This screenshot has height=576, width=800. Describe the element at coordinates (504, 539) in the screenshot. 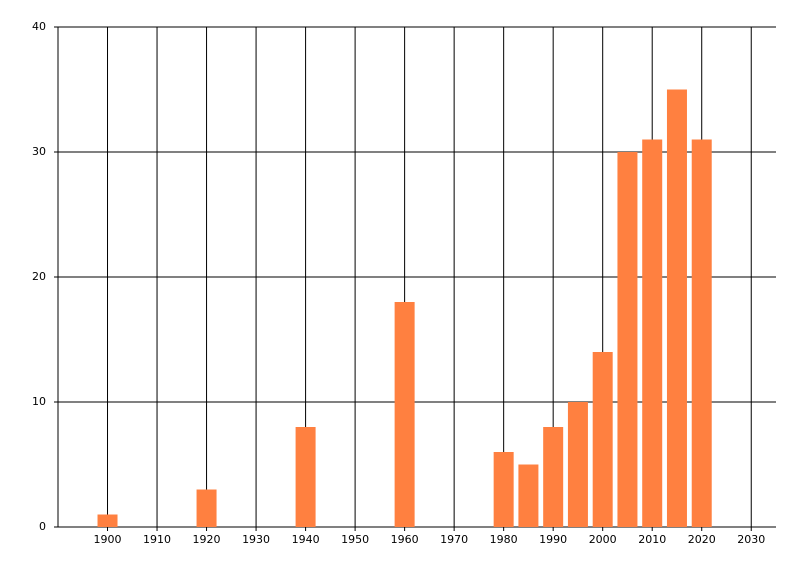

I see `x-tick-label: 1980` at that location.